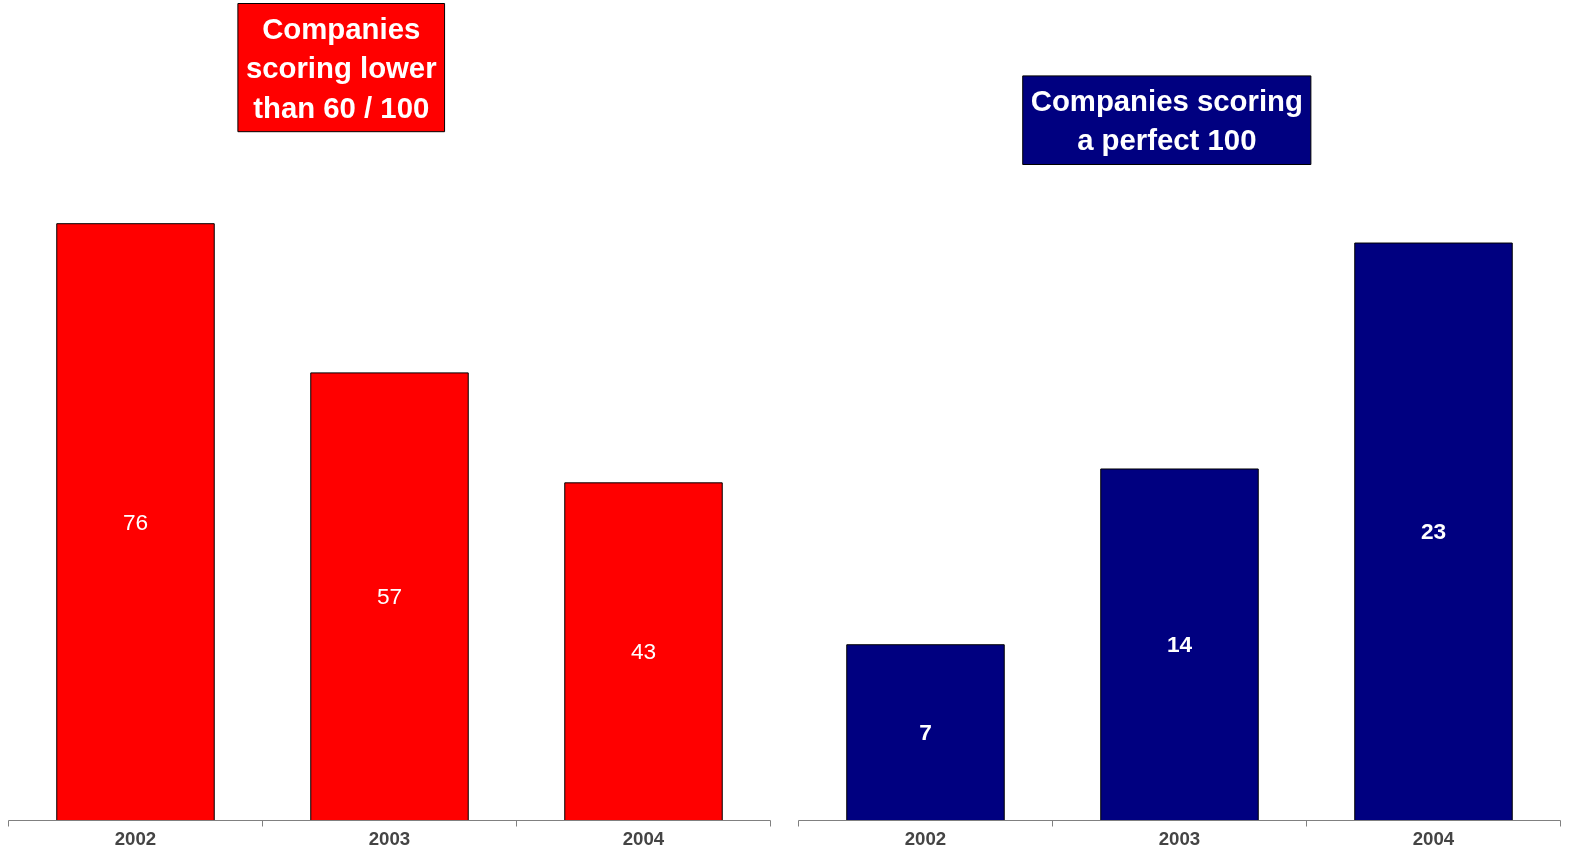  What do you see at coordinates (925, 732) in the screenshot?
I see `data-label: 7` at bounding box center [925, 732].